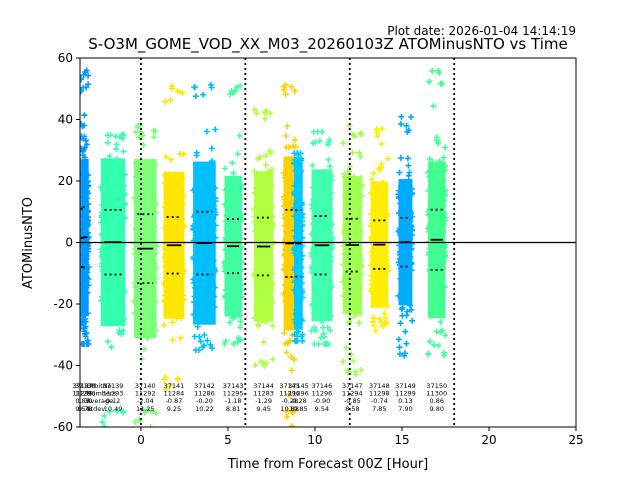 The height and width of the screenshot is (480, 640). What do you see at coordinates (263, 401) in the screenshot?
I see `orbit-stat-7-2: -1.29` at bounding box center [263, 401].